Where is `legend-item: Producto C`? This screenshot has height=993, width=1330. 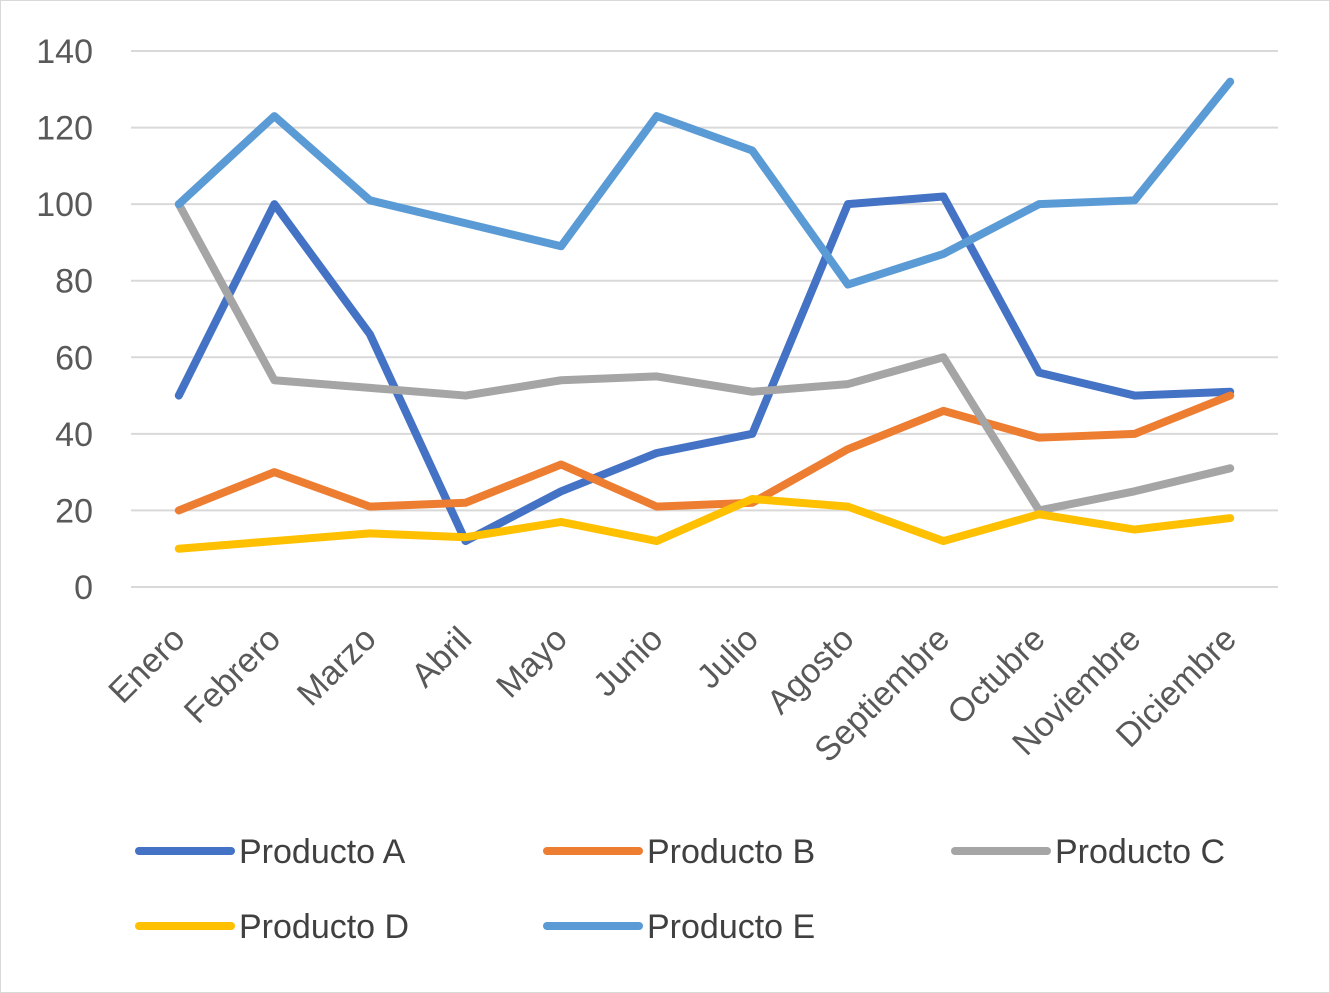
legend-item: Producto C is located at coordinates (1088, 852).